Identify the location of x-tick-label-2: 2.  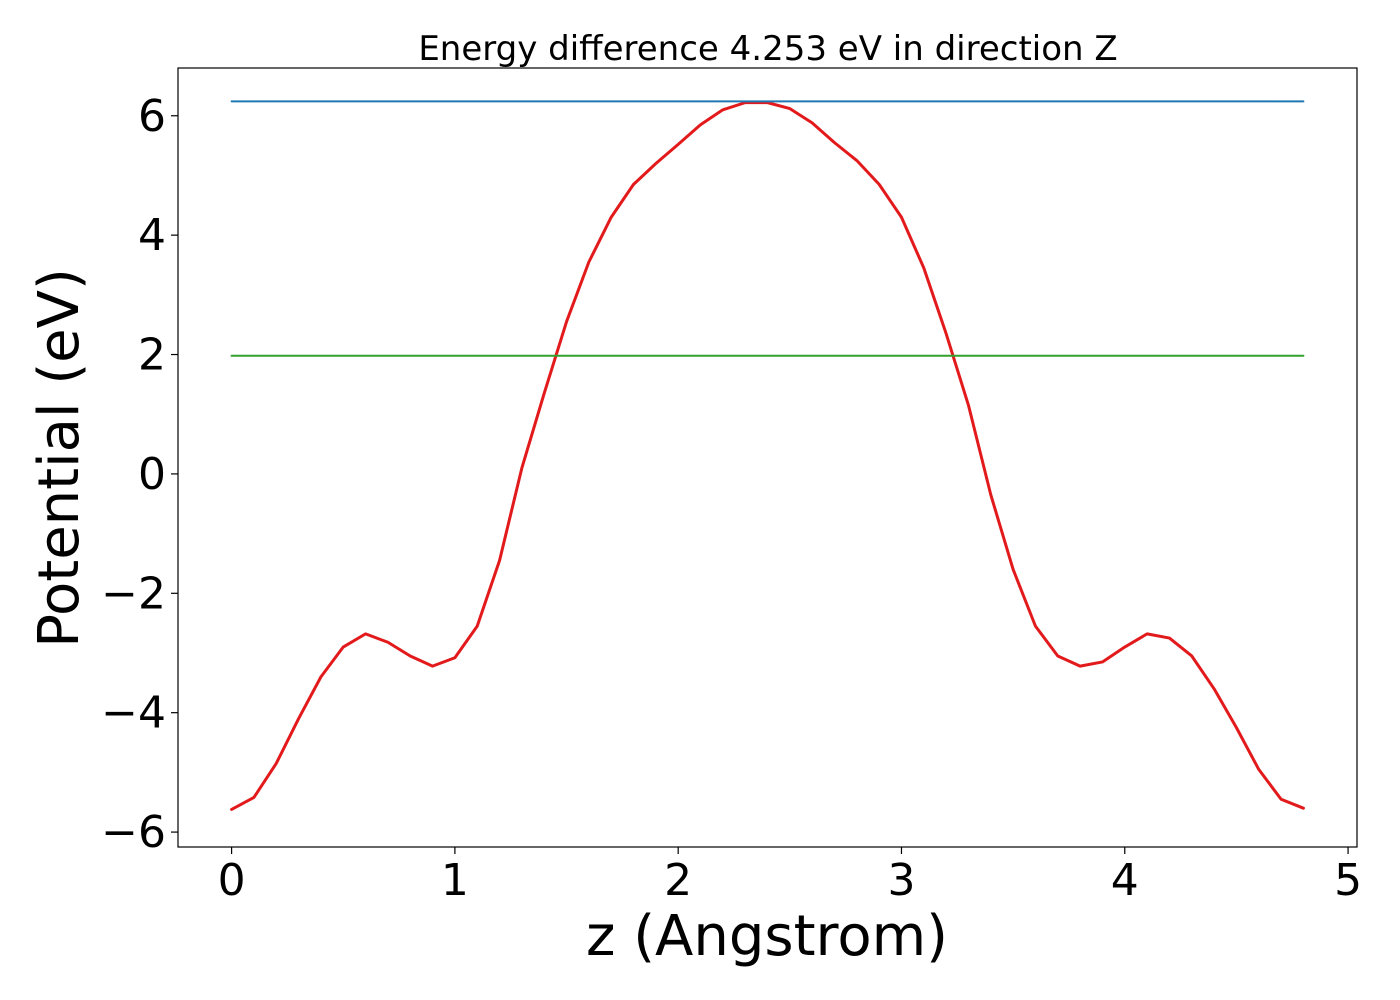
(678, 880).